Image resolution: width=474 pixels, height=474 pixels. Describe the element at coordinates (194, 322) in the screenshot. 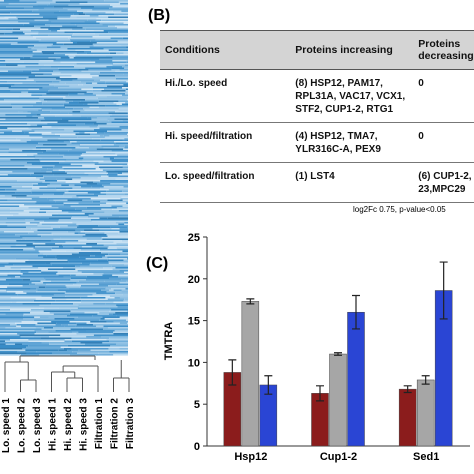

I see `y-tick-label: 15` at that location.